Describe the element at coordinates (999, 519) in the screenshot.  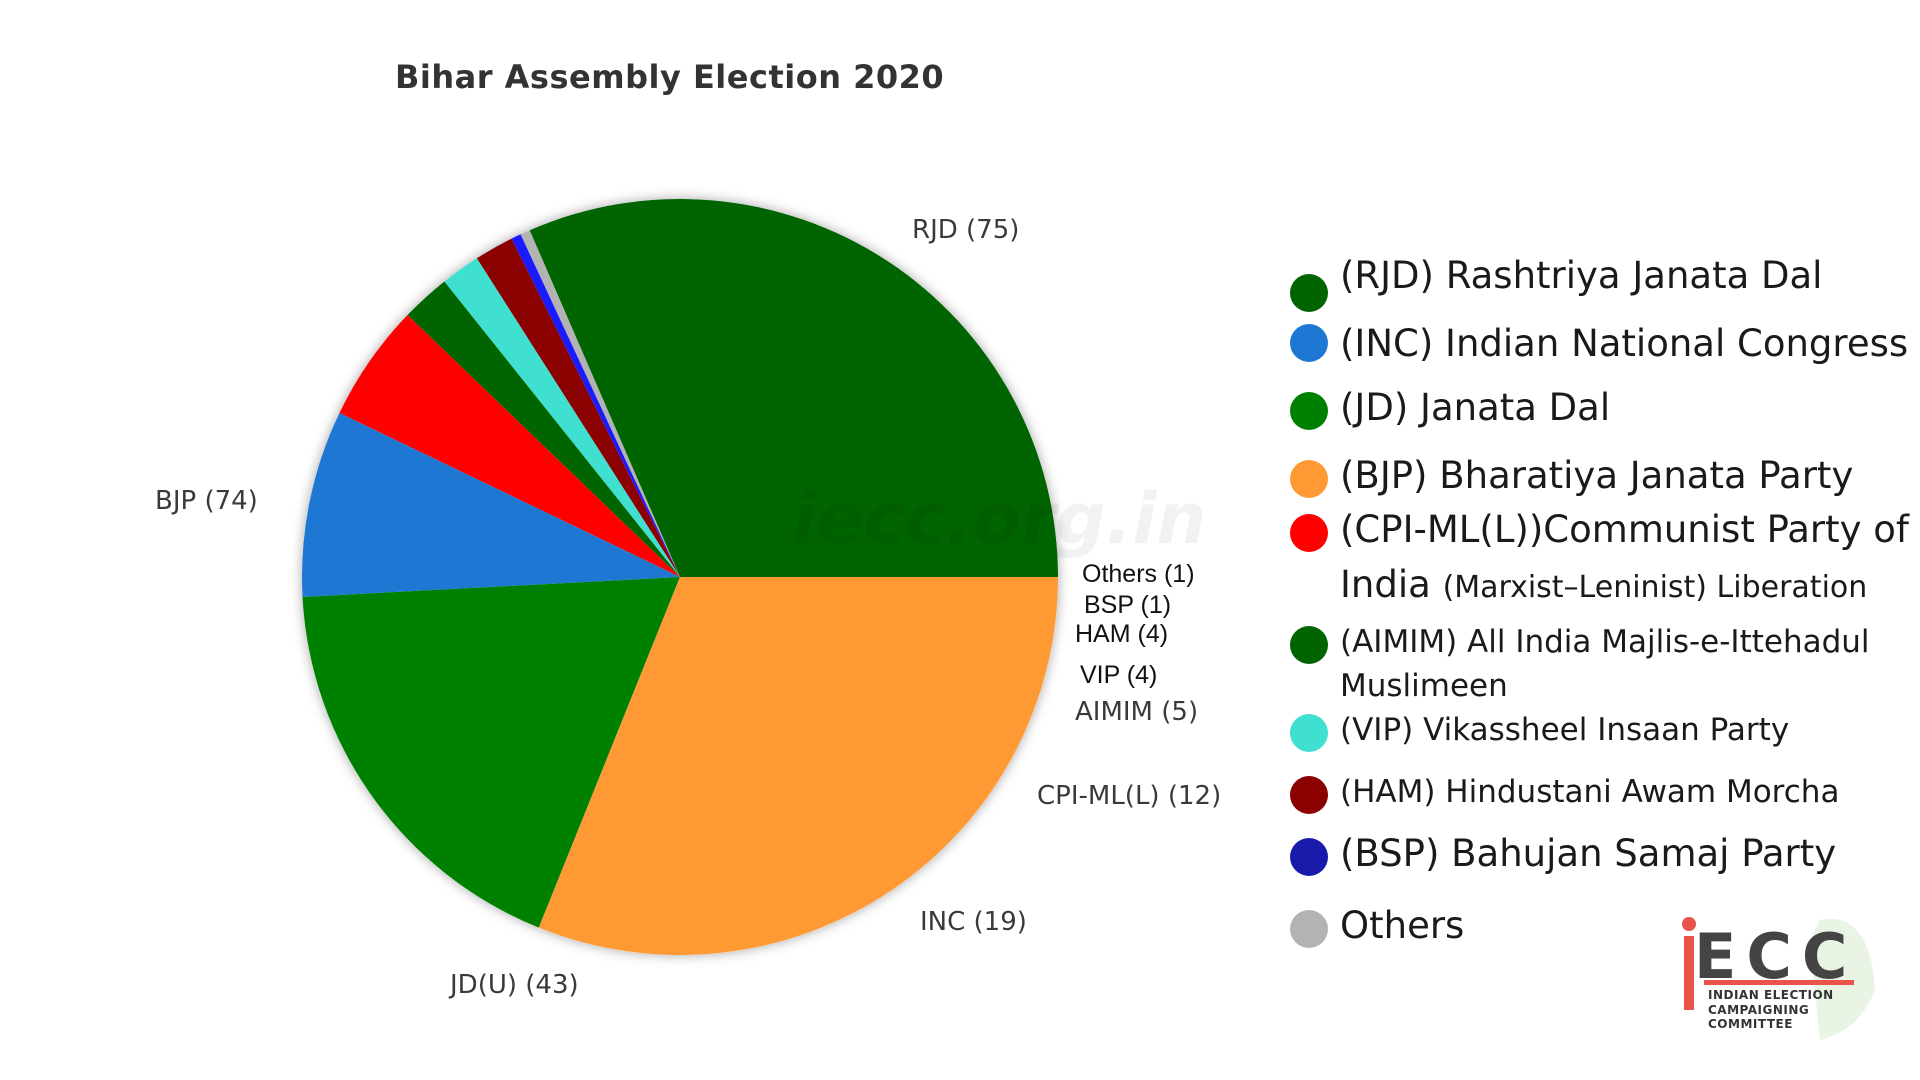
I see `watermark-text: iecc.org.in` at that location.